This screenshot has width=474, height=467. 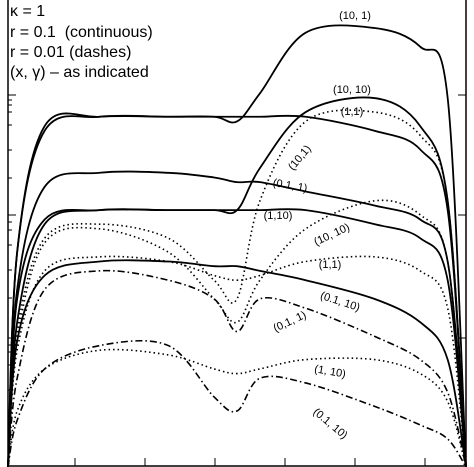 What do you see at coordinates (290, 322) in the screenshot?
I see `series-label: (0,1, 1)` at bounding box center [290, 322].